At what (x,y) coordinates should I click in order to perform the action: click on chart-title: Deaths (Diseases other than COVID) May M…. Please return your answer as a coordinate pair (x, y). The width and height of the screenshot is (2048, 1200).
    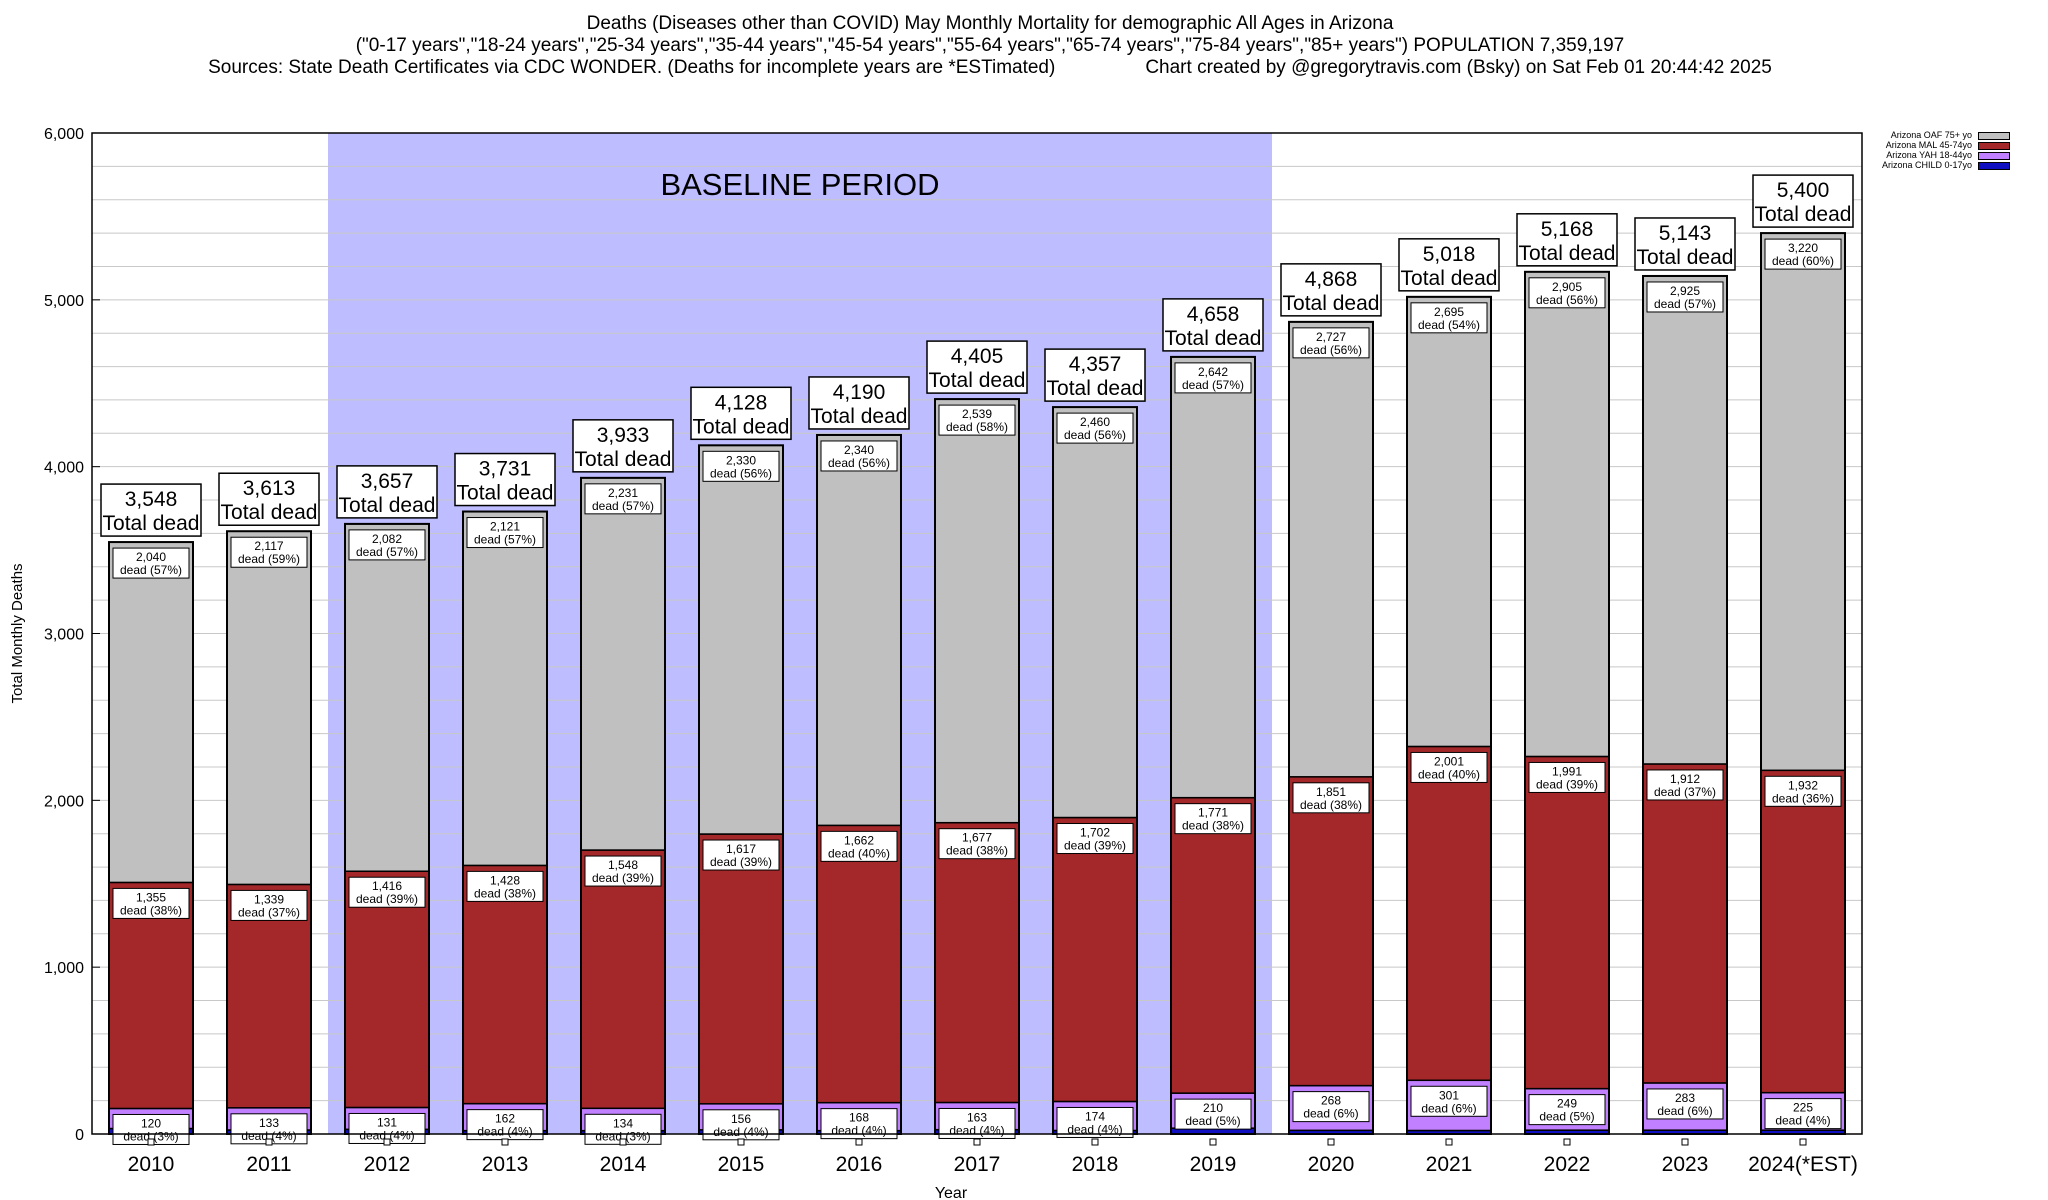
    Looking at the image, I should click on (990, 23).